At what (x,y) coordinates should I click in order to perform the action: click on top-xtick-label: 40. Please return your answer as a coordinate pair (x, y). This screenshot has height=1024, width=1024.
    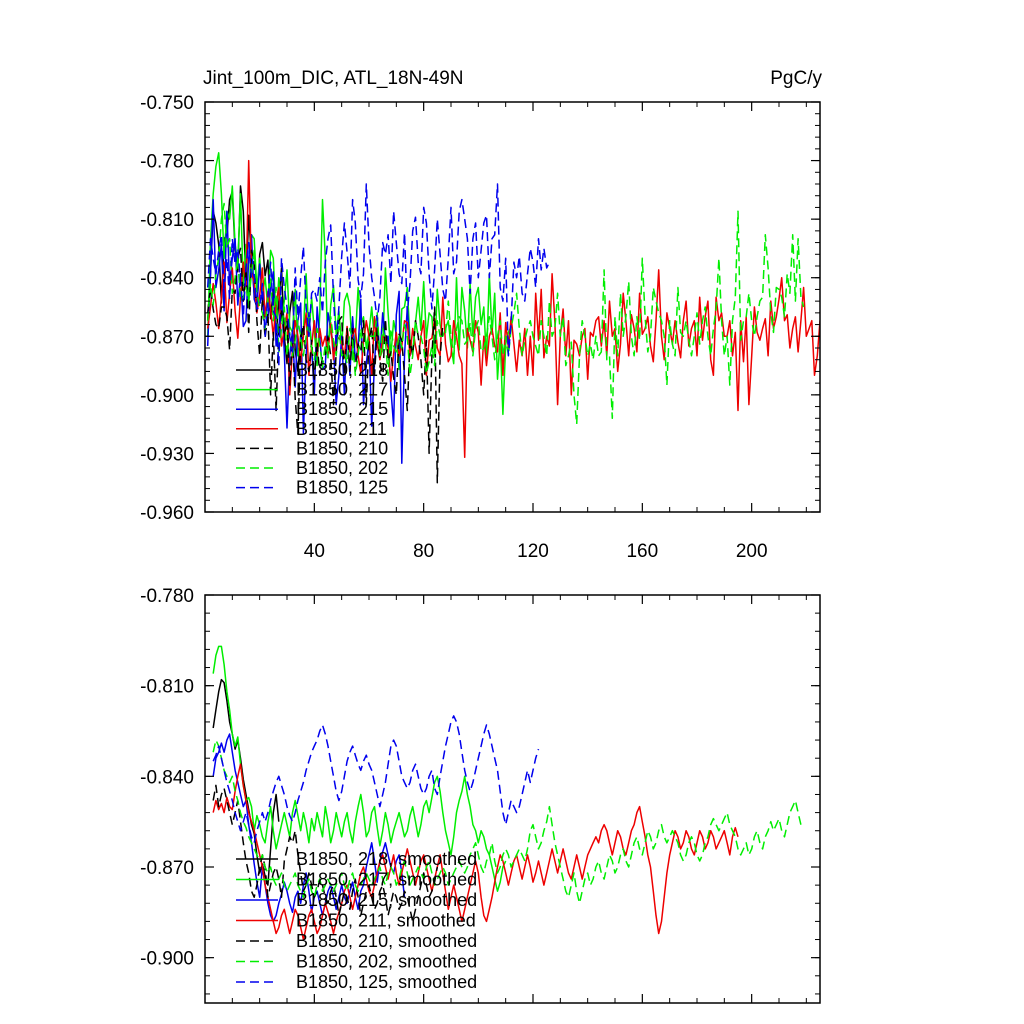
    Looking at the image, I should click on (314, 551).